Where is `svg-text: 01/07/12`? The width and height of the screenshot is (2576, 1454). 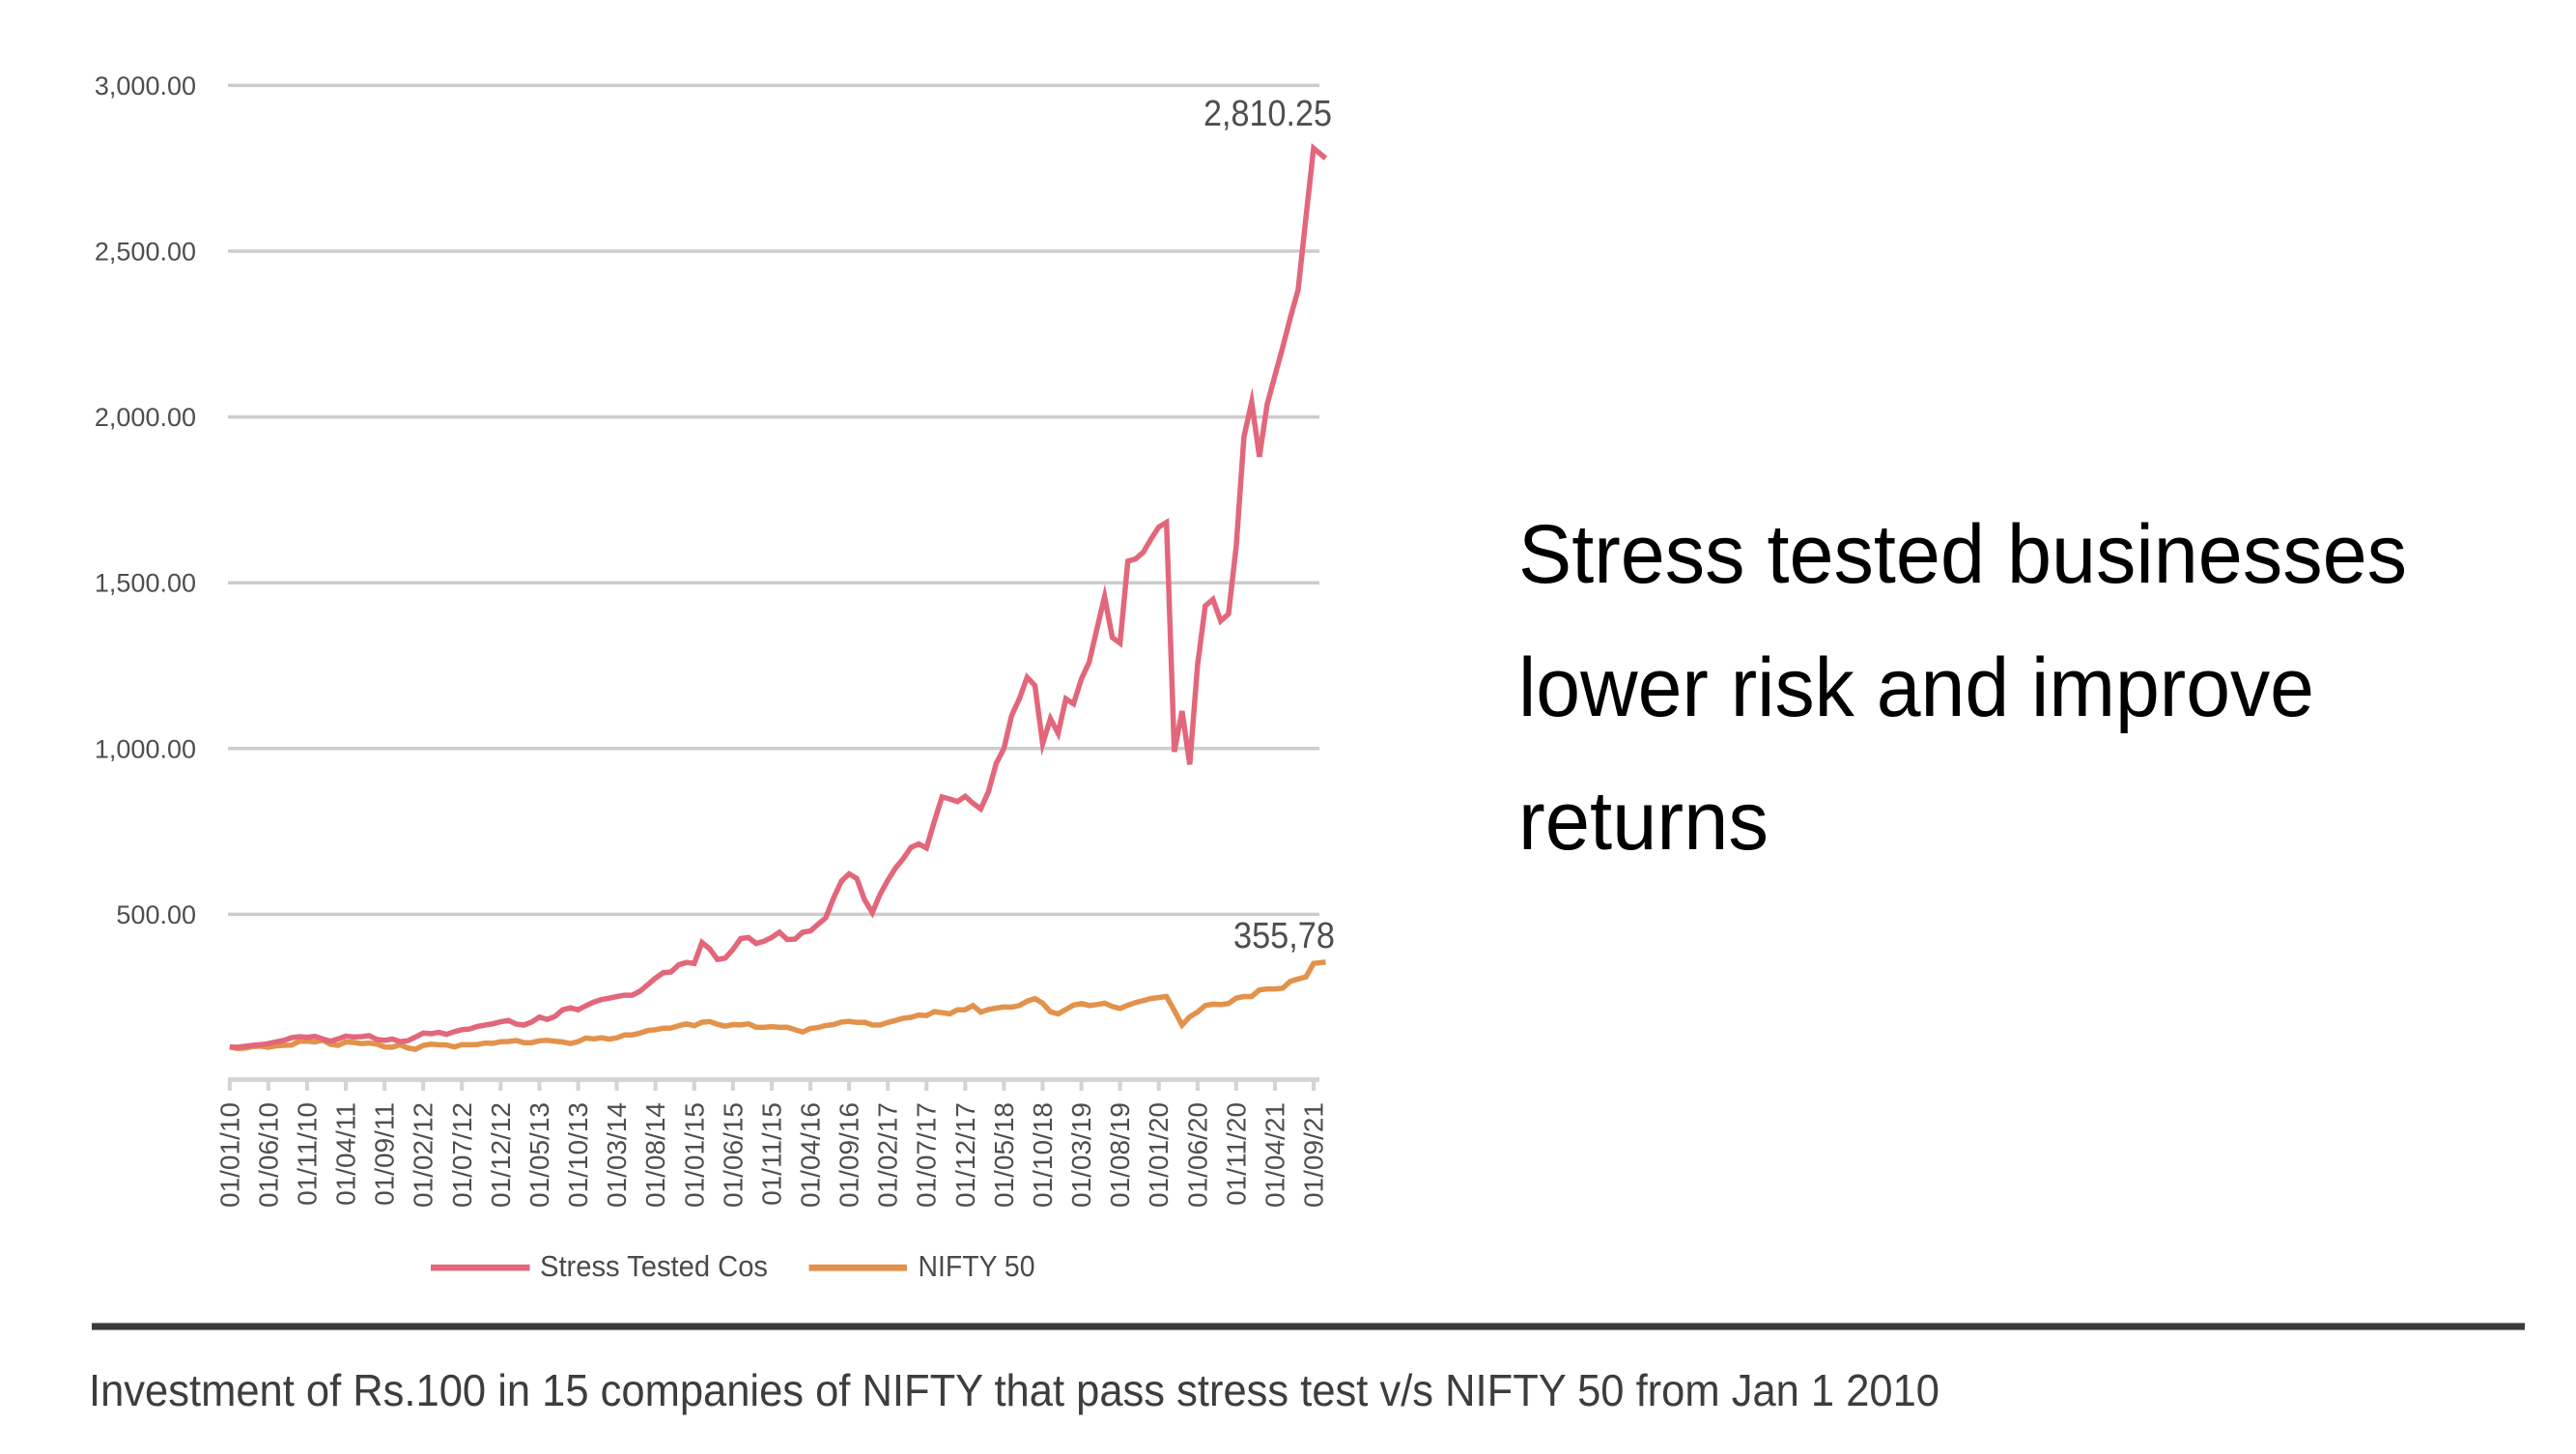 svg-text: 01/07/12 is located at coordinates (462, 1155).